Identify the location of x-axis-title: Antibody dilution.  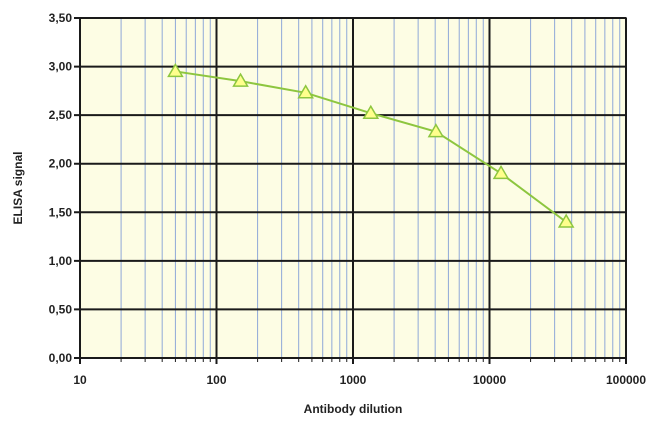
(353, 409).